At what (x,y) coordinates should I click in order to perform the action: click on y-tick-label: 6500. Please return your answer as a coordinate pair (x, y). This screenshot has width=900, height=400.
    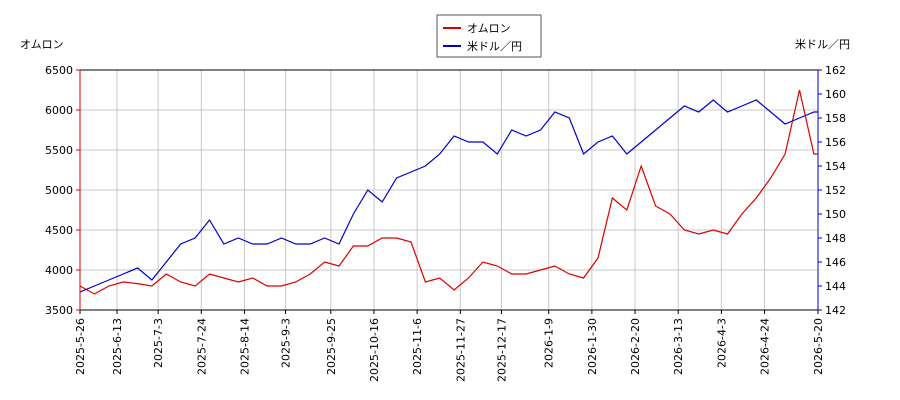
    Looking at the image, I should click on (59, 70).